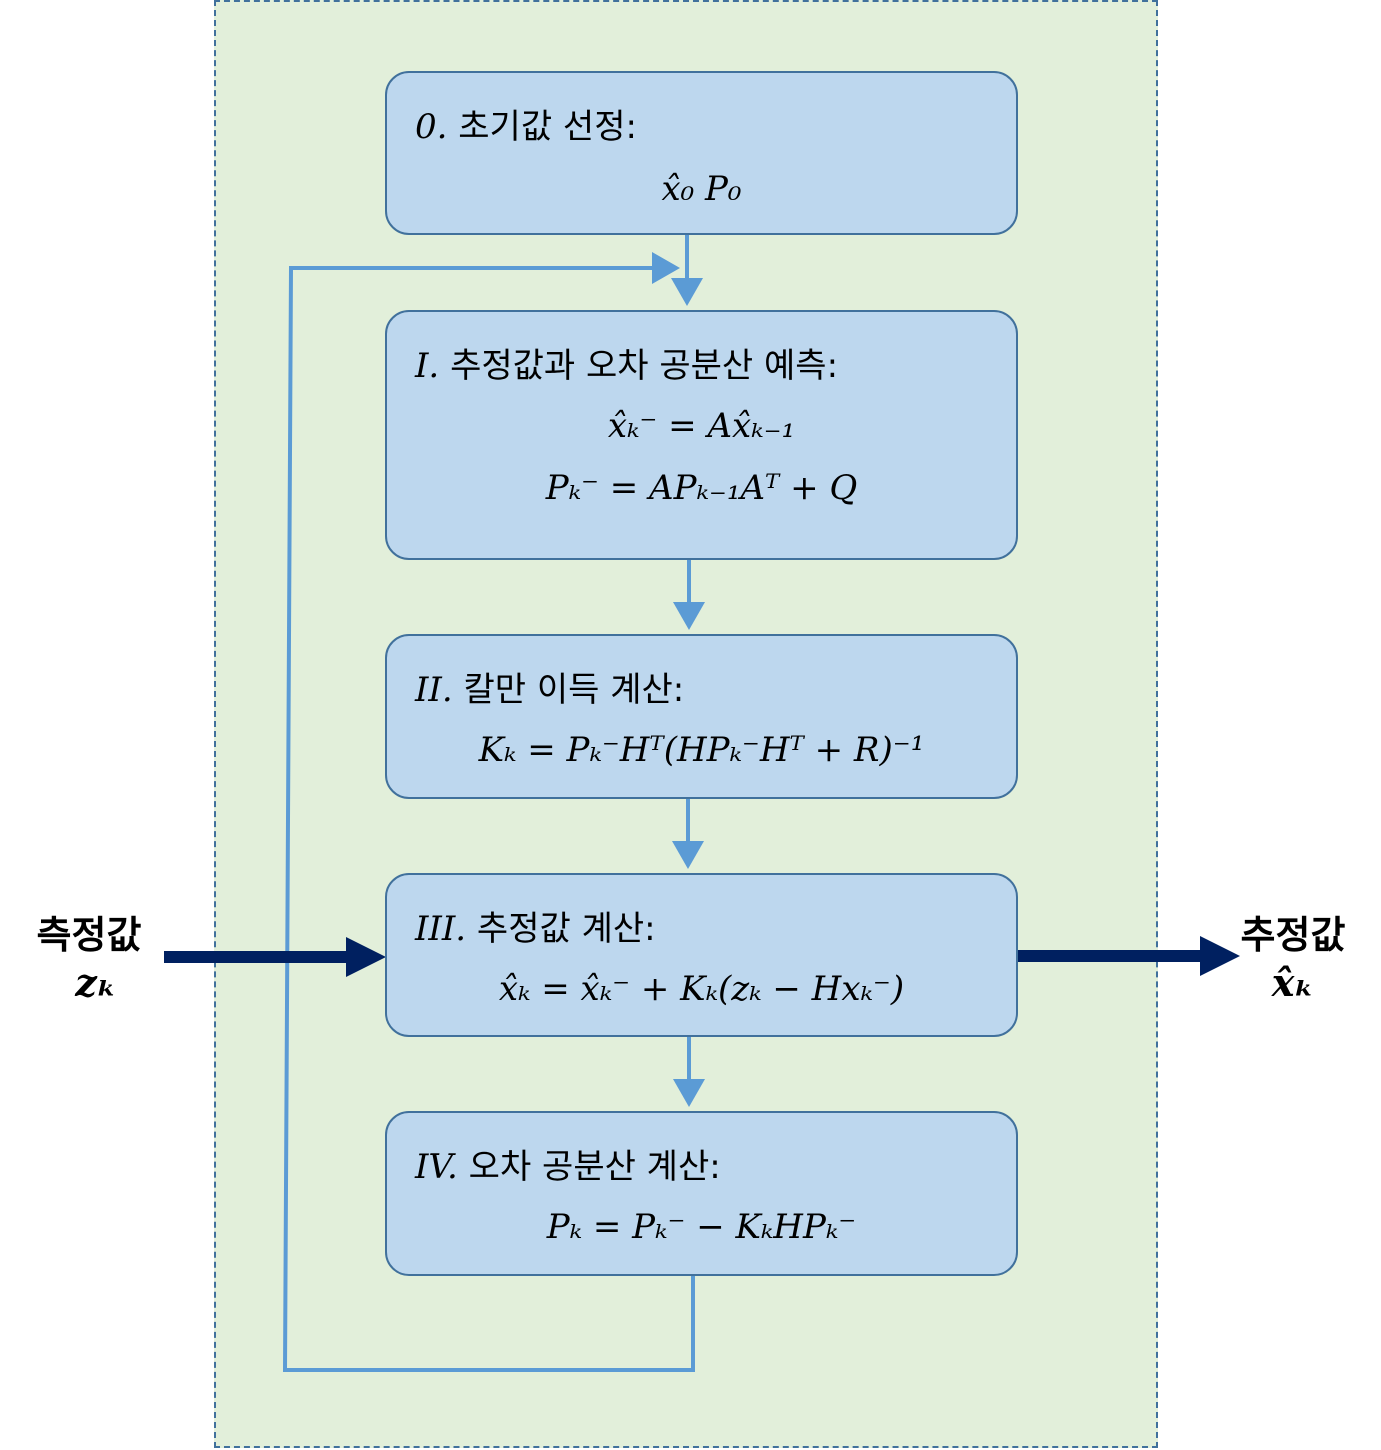 The width and height of the screenshot is (1381, 1450). What do you see at coordinates (96, 982) in the screenshot?
I see `input-symbol: zₖ` at bounding box center [96, 982].